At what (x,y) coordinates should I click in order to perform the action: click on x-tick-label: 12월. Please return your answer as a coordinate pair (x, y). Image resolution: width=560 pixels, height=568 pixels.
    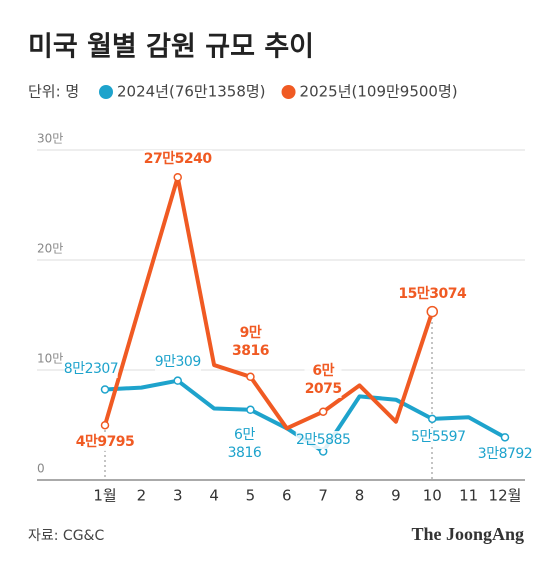
    Looking at the image, I should click on (505, 496).